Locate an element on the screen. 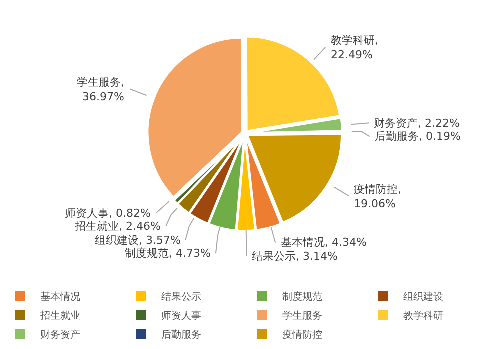 The image size is (485, 349). data-label: 招生就业, 2.46% is located at coordinates (117, 226).